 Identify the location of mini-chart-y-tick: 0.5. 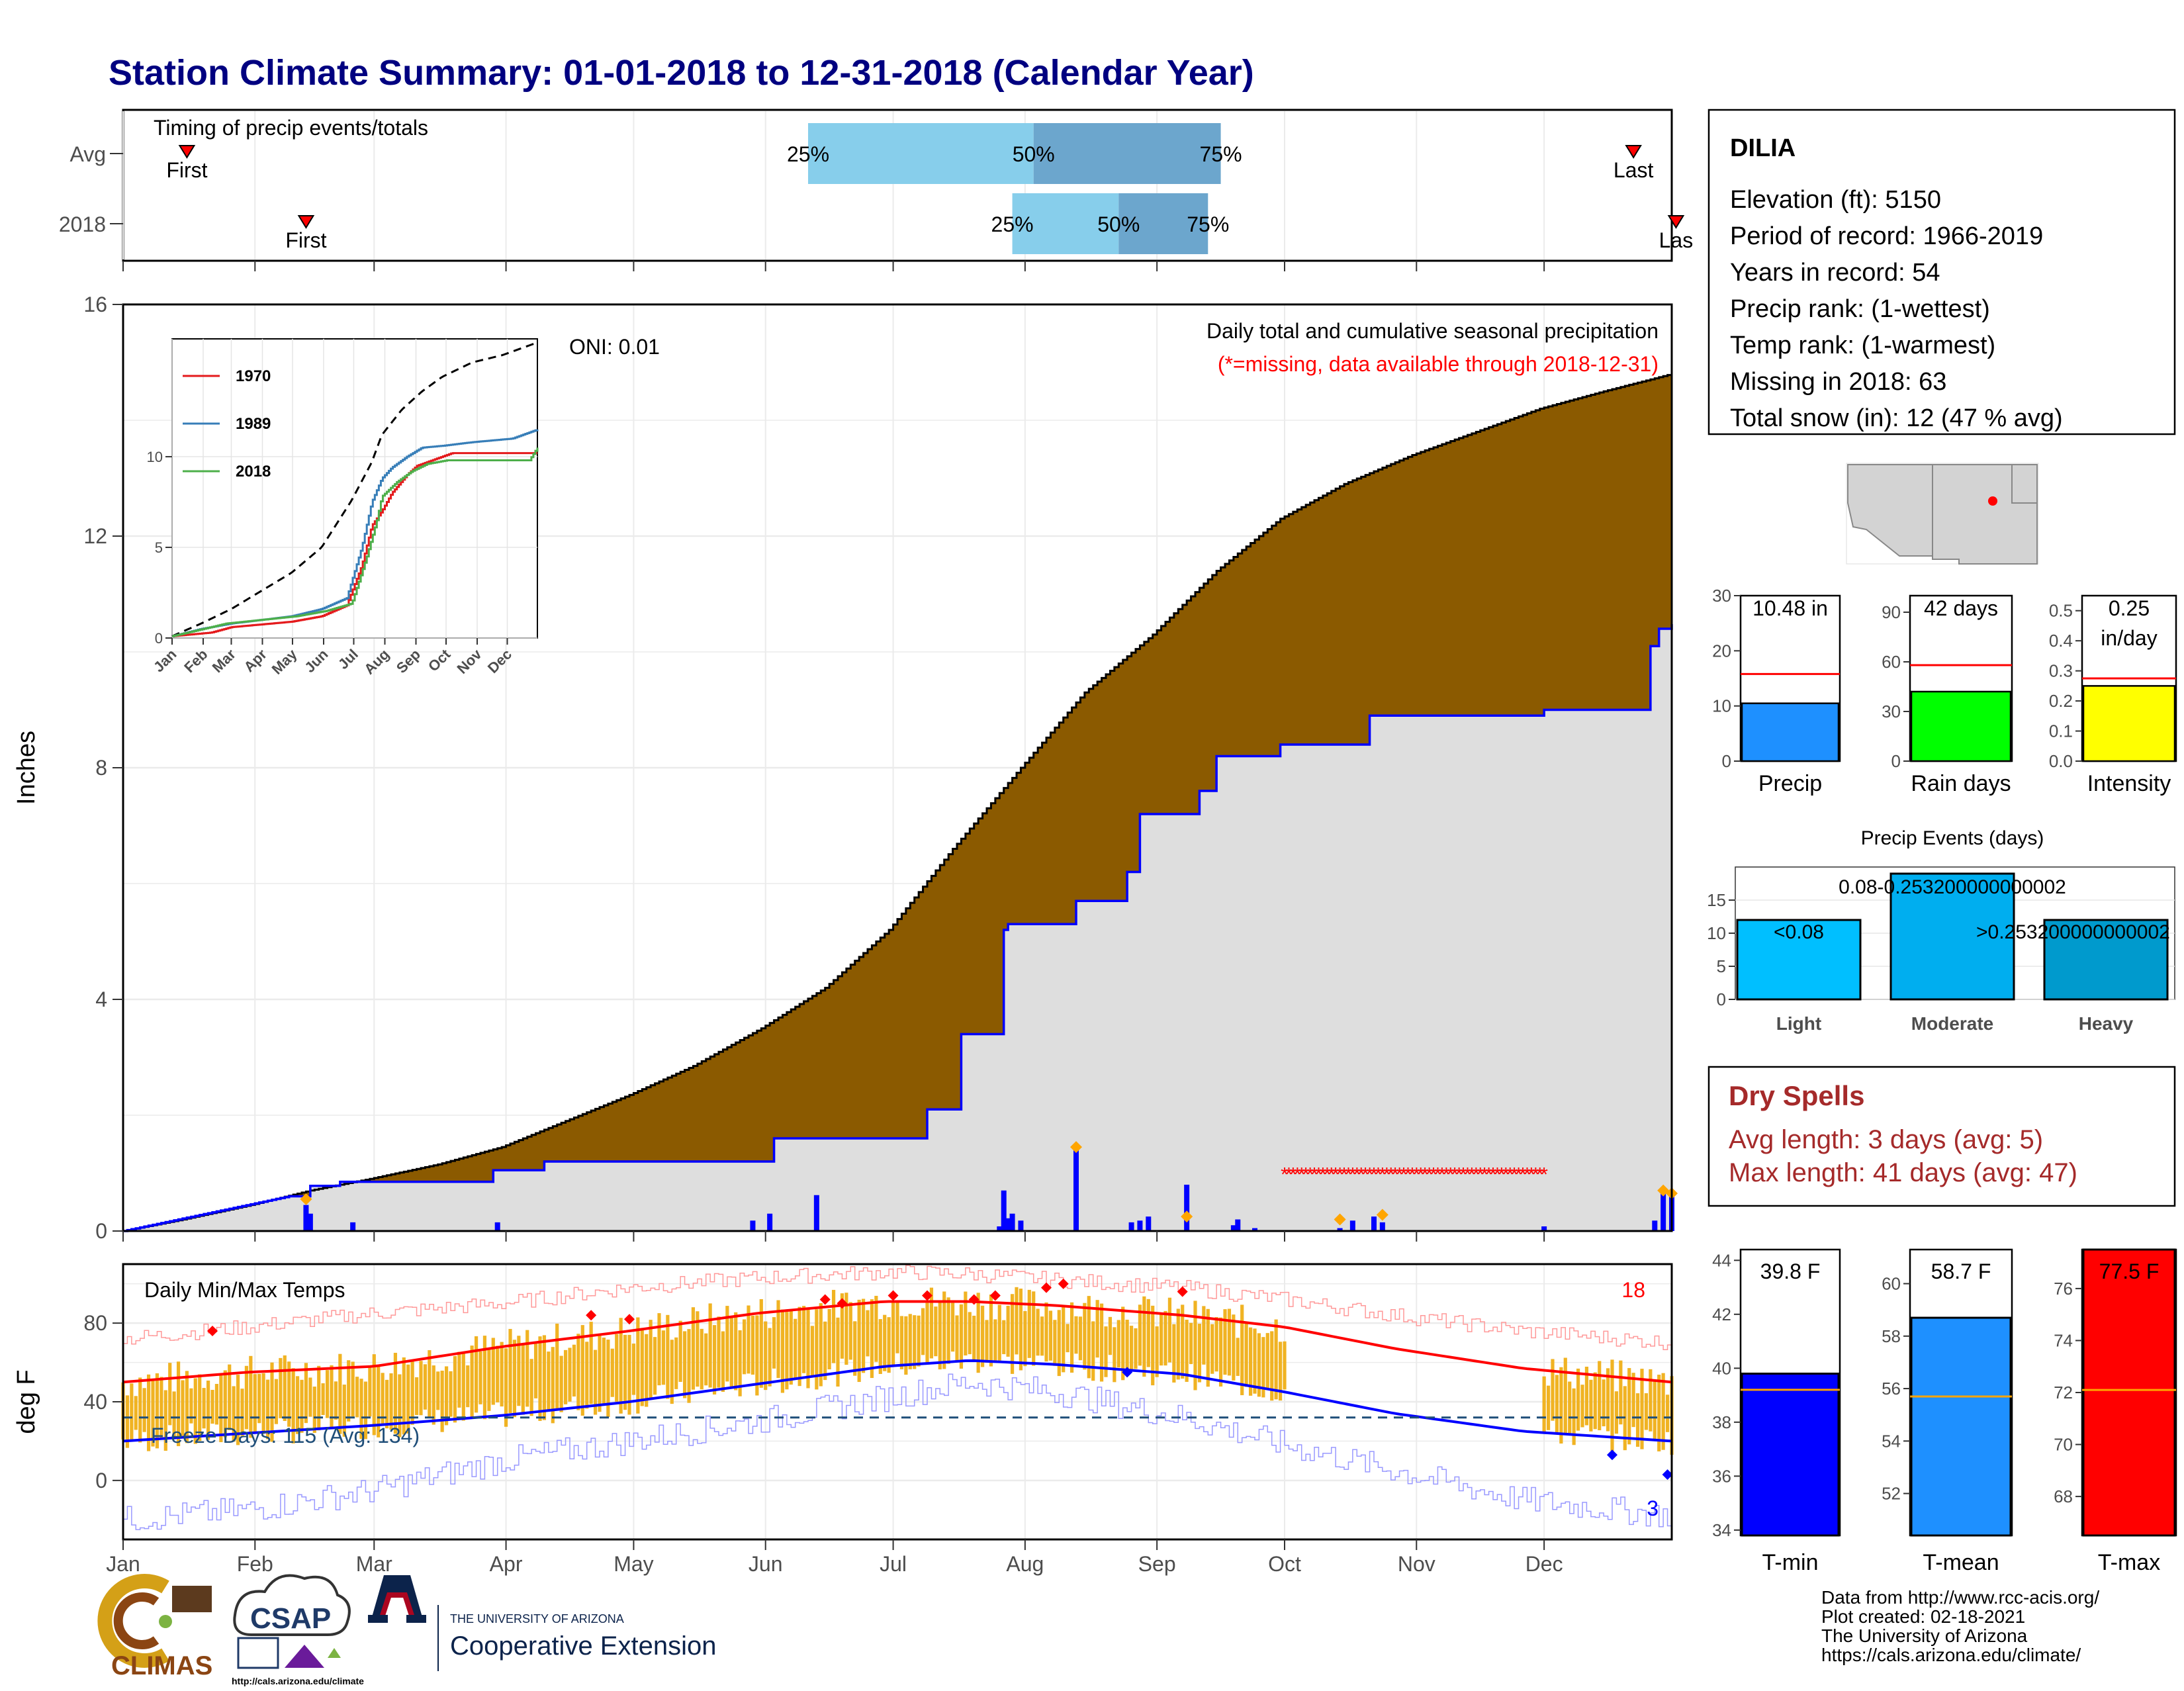
(2061, 611).